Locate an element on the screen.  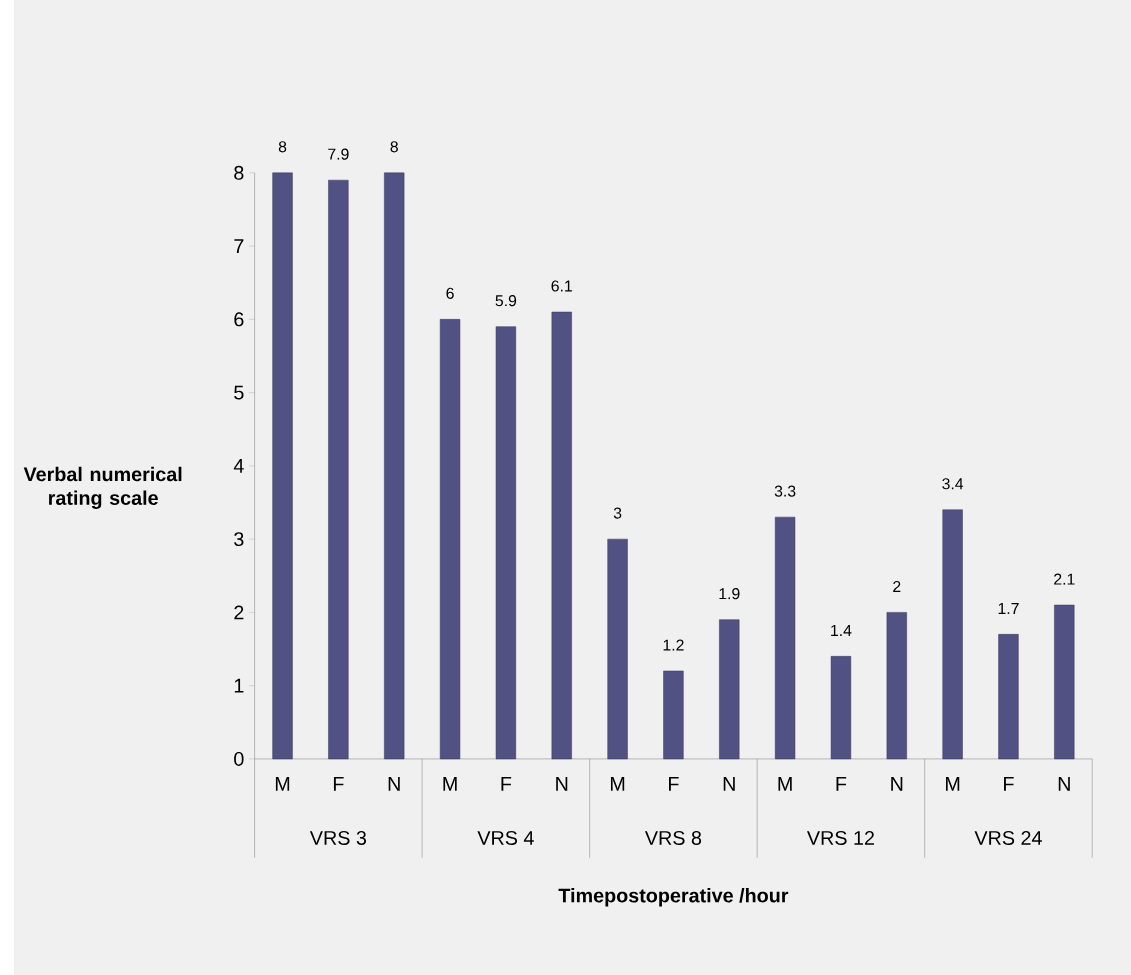
data-label: 1.9 is located at coordinates (729, 594).